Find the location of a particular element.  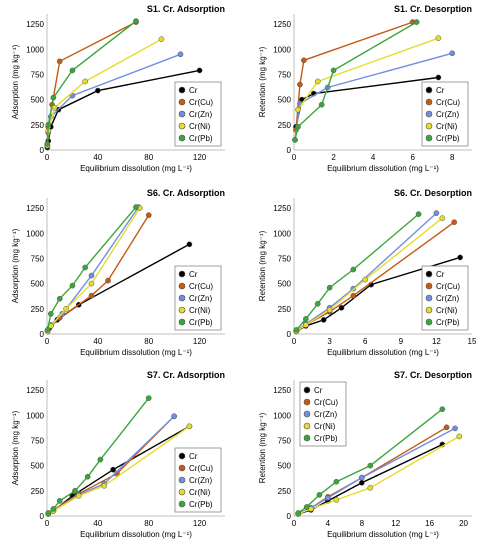

legend-label: Cr(Ni) is located at coordinates (447, 126).